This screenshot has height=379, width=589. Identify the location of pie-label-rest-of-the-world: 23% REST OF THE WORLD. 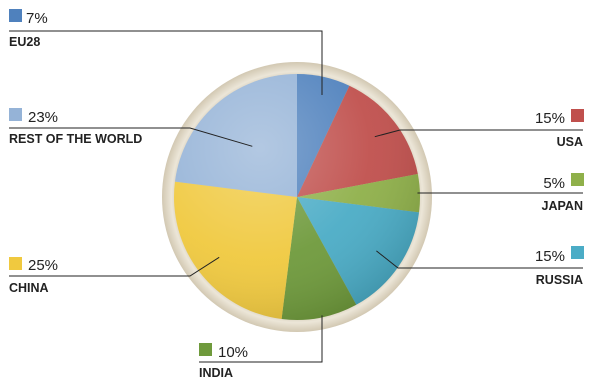
(131, 127).